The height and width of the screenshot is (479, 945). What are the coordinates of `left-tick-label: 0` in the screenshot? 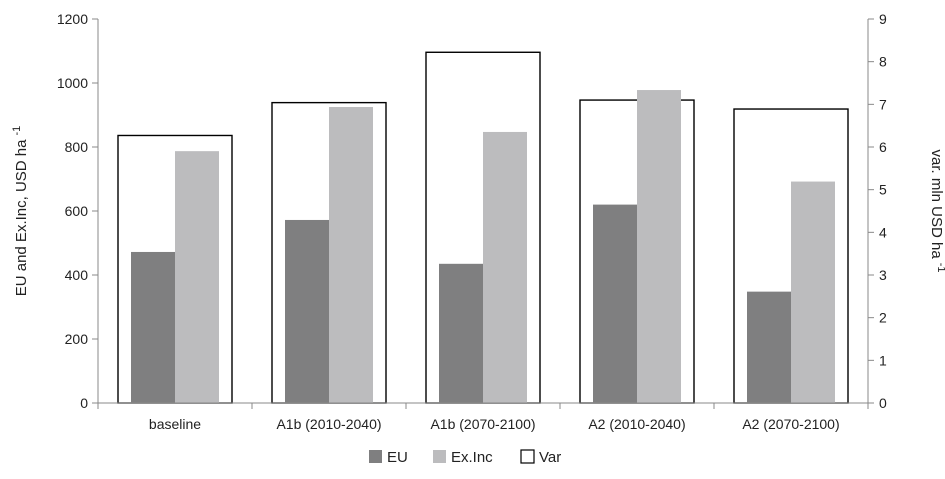 It's located at (84, 403).